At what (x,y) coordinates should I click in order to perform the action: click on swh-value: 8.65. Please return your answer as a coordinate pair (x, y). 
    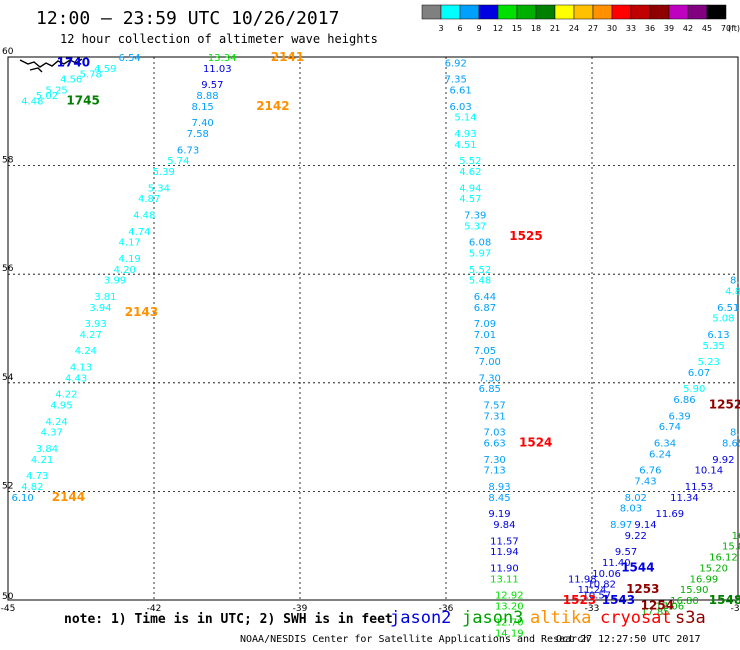
    Looking at the image, I should click on (731, 444).